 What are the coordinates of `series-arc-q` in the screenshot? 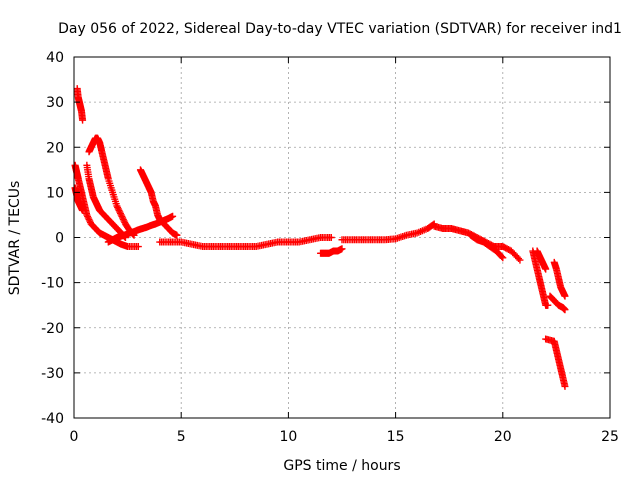 It's located at (555, 362).